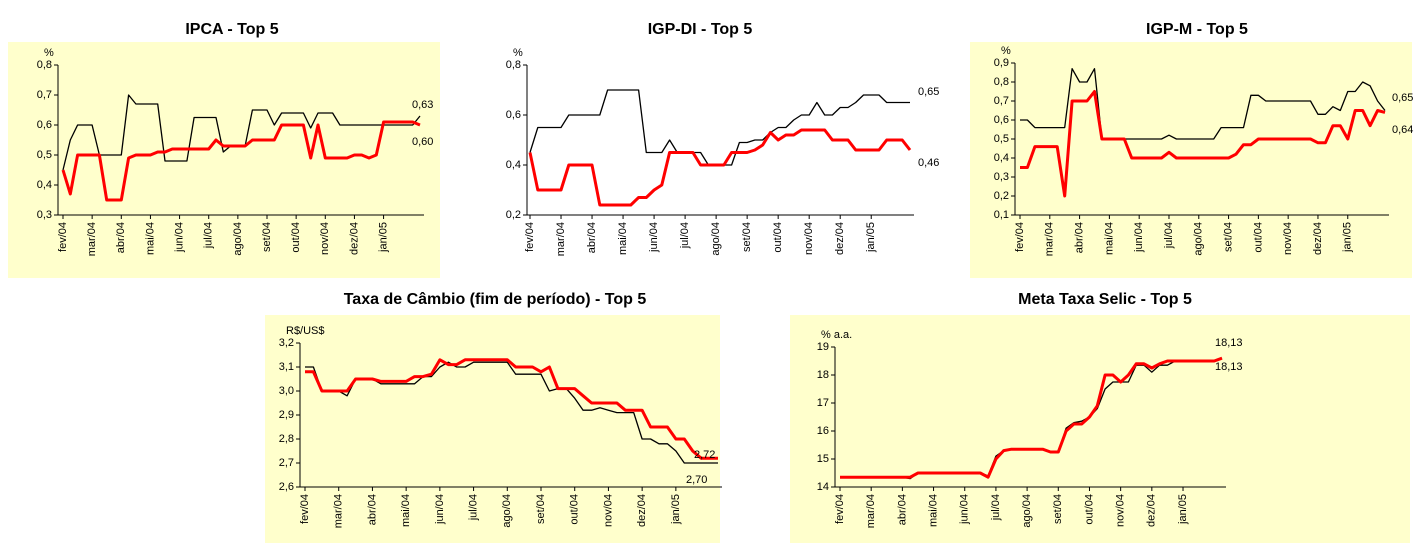  I want to click on y-tick-label: 17, so click(823, 403).